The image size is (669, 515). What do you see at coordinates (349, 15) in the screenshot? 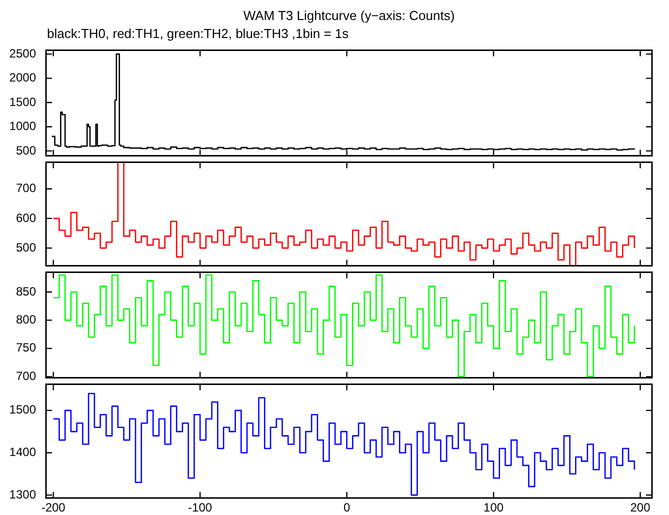
I see `chart-title: WAM T3 Lightcurve (y−axis: Counts)` at bounding box center [349, 15].